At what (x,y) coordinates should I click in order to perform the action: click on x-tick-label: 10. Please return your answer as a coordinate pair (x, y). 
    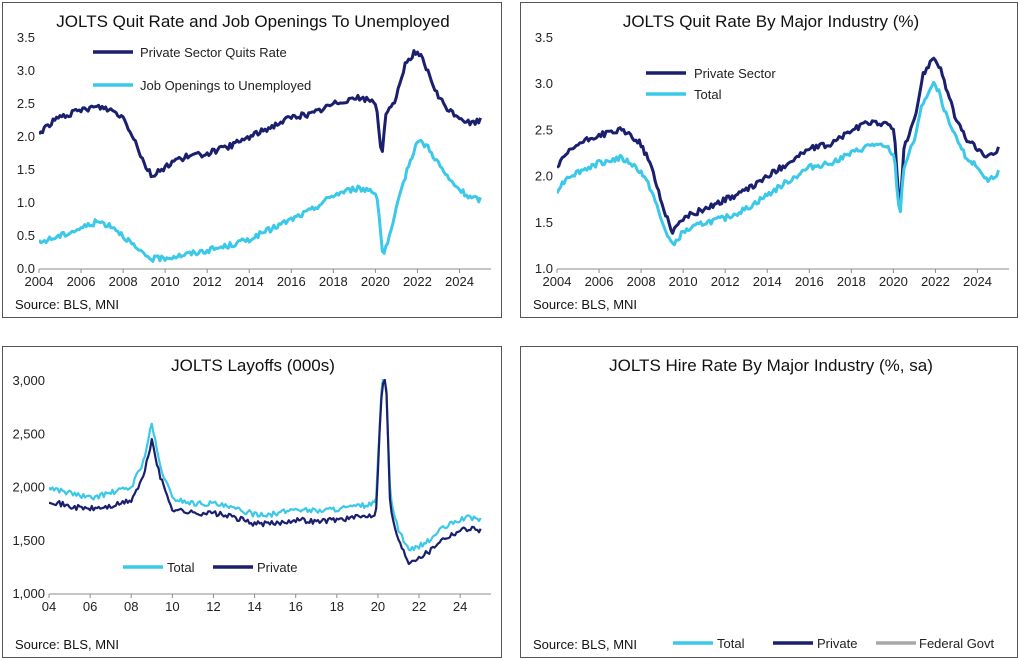
    Looking at the image, I should click on (172, 606).